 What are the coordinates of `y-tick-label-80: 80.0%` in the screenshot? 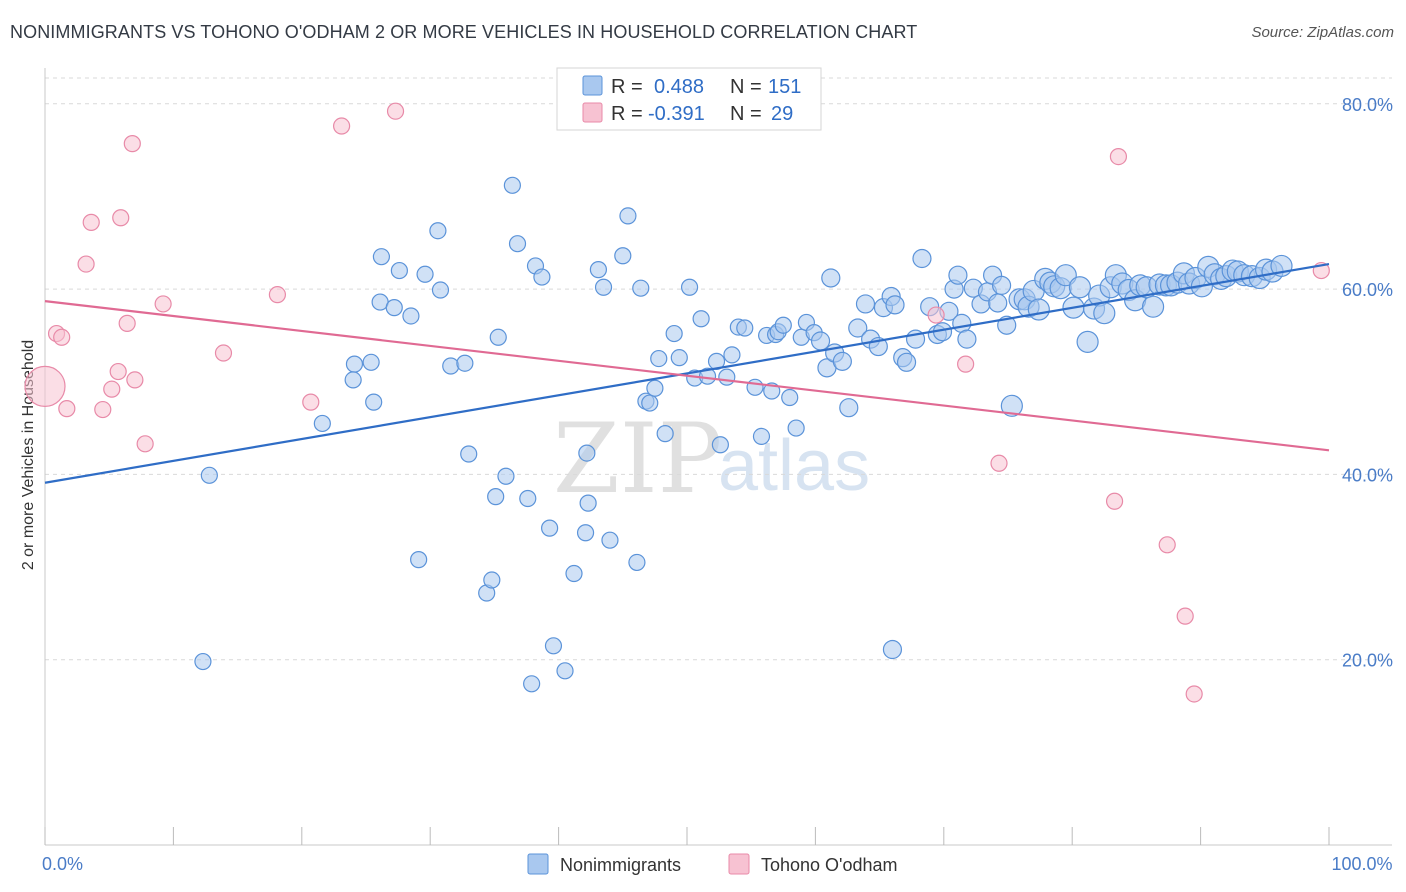 It's located at (1367, 105).